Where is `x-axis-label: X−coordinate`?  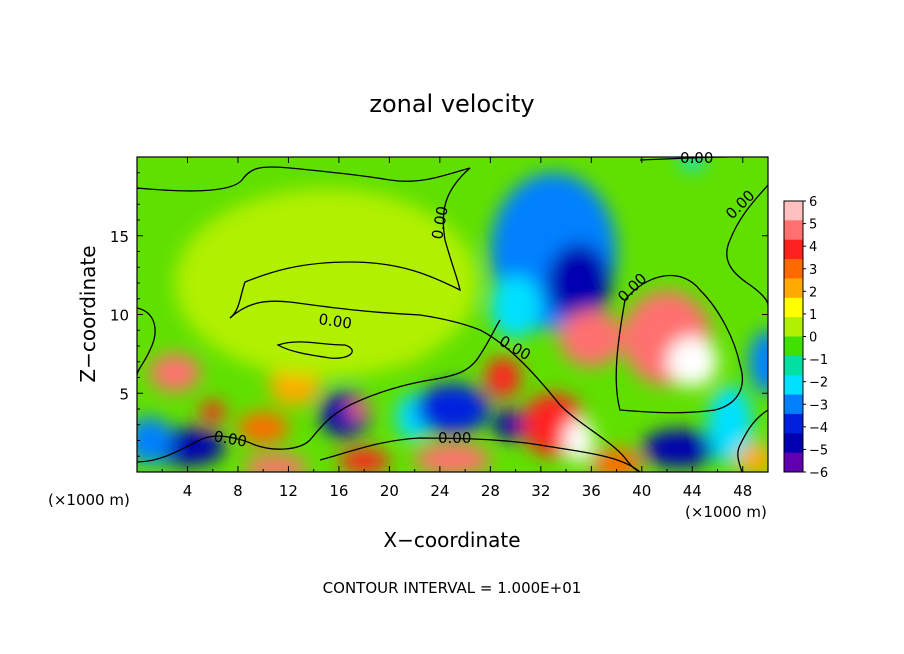
x-axis-label: X−coordinate is located at coordinates (451, 540).